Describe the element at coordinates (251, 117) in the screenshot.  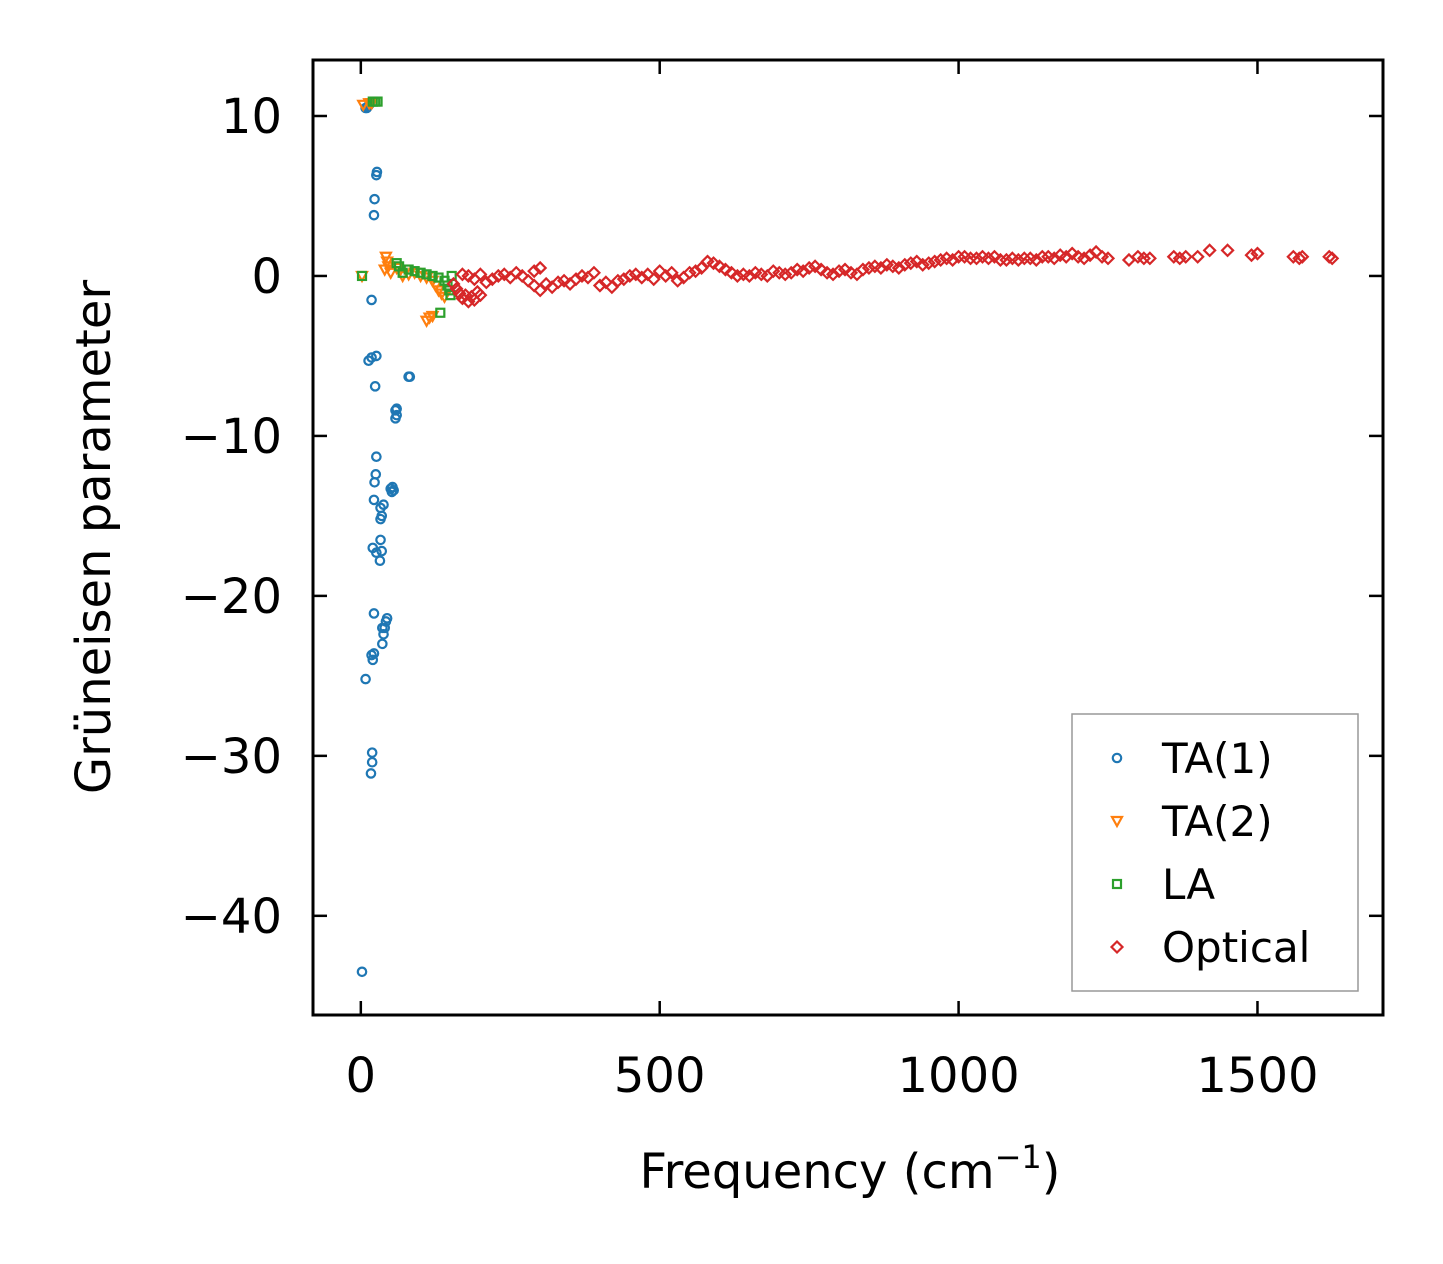
I see `y-tick-label: 10` at that location.